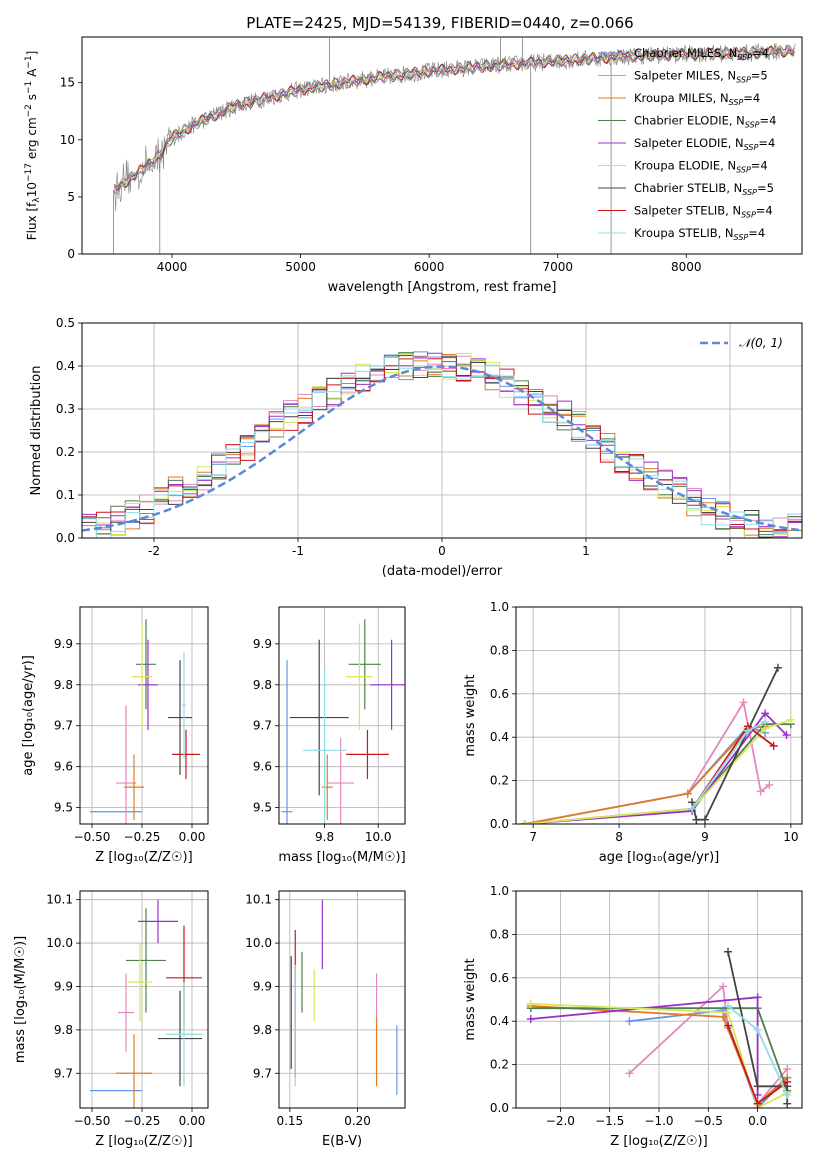 The width and height of the screenshot is (819, 1174). I want to click on y-axis-label: Normed distribution, so click(36, 431).